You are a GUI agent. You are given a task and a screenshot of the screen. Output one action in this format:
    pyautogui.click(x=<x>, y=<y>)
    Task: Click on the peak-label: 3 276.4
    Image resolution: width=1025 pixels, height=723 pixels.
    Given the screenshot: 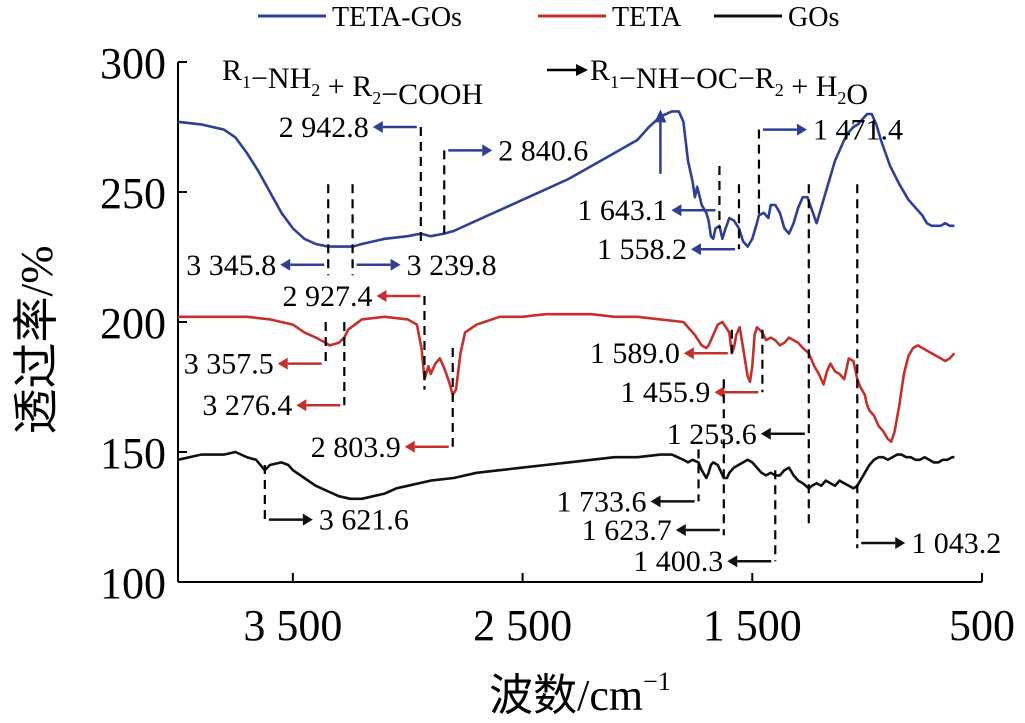 What is the action you would take?
    pyautogui.click(x=247, y=405)
    